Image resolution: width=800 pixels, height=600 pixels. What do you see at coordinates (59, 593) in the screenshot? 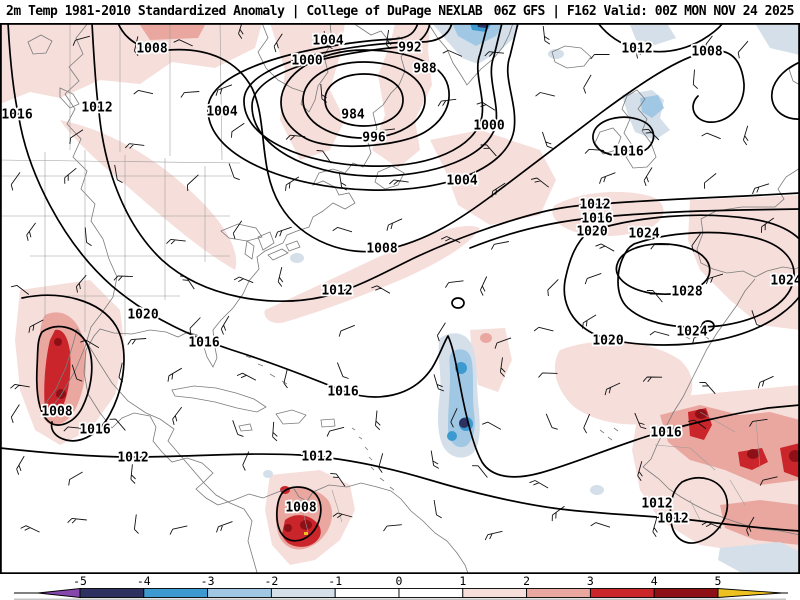
I see `colorbar-arrow-left` at bounding box center [59, 593].